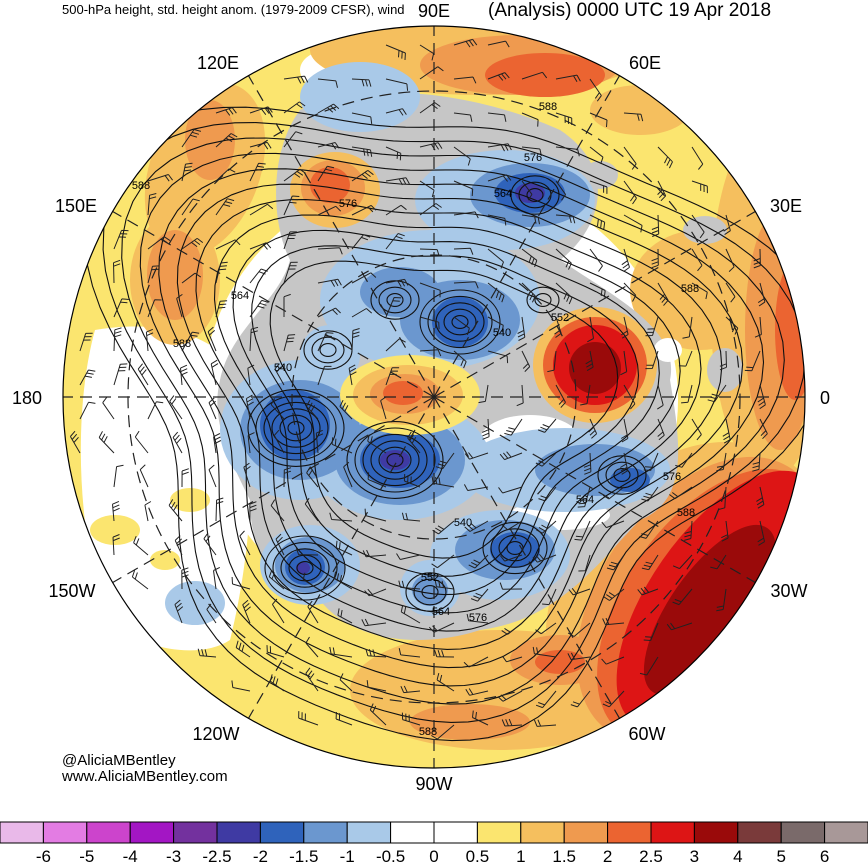 Image resolution: width=868 pixels, height=865 pixels. Describe the element at coordinates (173, 856) in the screenshot. I see `colorbar-label: -3` at that location.